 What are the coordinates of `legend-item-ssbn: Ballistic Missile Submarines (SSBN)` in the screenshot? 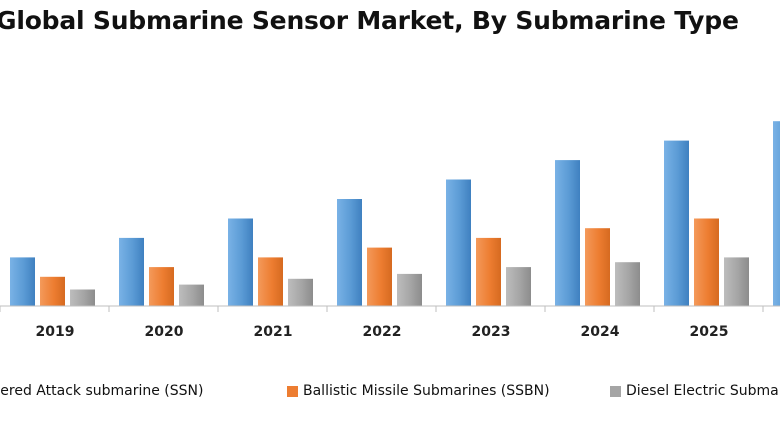 It's located at (418, 391).